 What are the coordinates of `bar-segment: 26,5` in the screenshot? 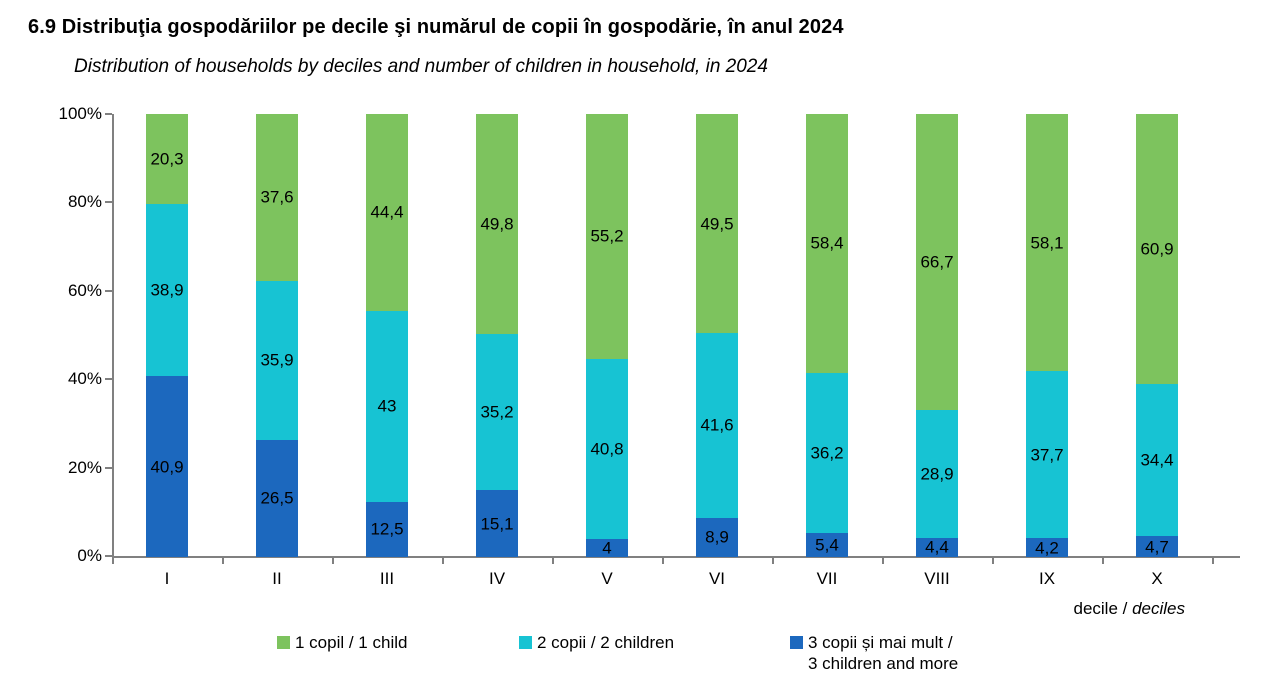 It's located at (277, 498).